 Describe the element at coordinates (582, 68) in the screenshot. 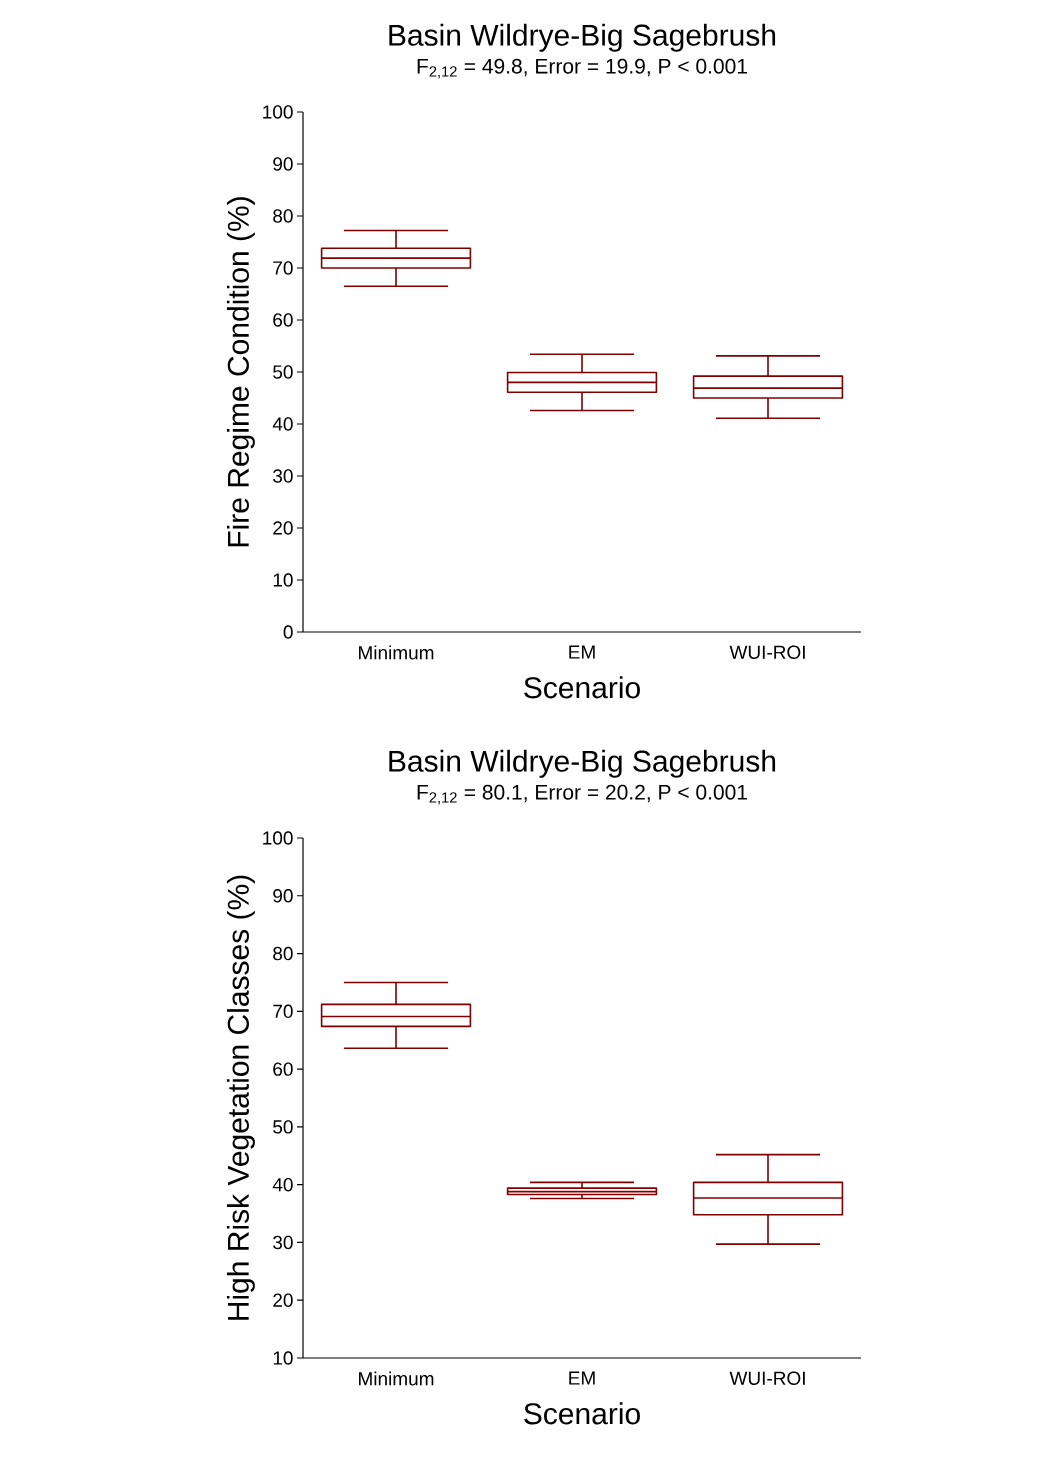

I see `chart-subtitle: F$_{2,12}$ = 49.8, Error = 19.9, P < 0.001` at that location.